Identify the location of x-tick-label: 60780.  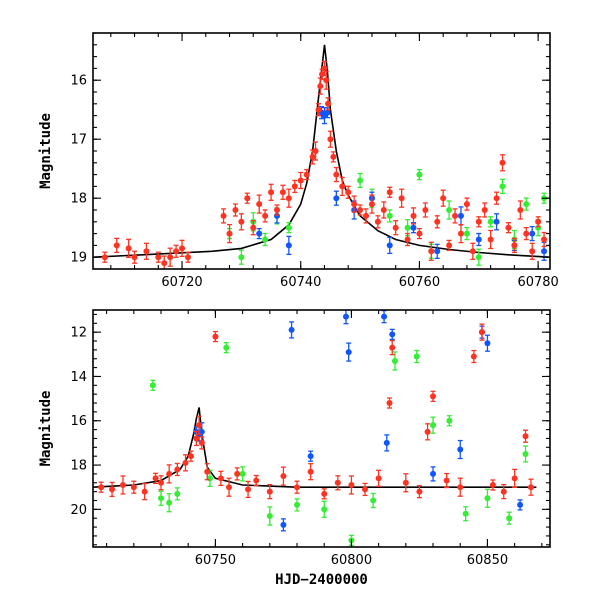
(537, 282).